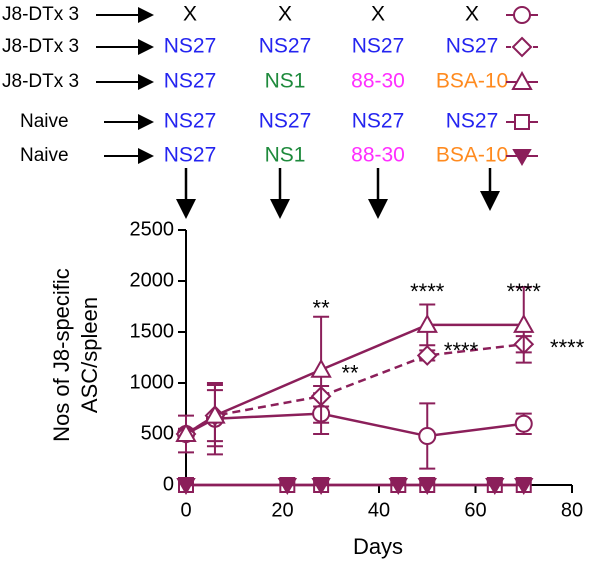 This screenshot has width=612, height=584. Describe the element at coordinates (157, 433) in the screenshot. I see `y-tick-label: 500` at that location.